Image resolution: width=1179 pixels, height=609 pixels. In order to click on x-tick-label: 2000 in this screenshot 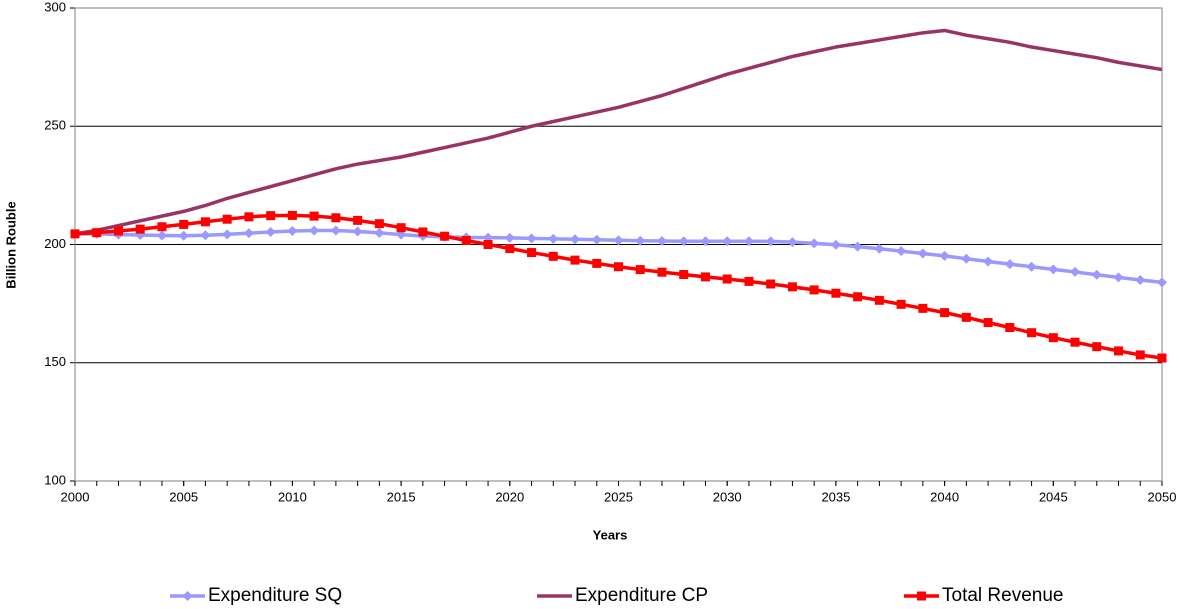, I will do `click(75, 496)`.